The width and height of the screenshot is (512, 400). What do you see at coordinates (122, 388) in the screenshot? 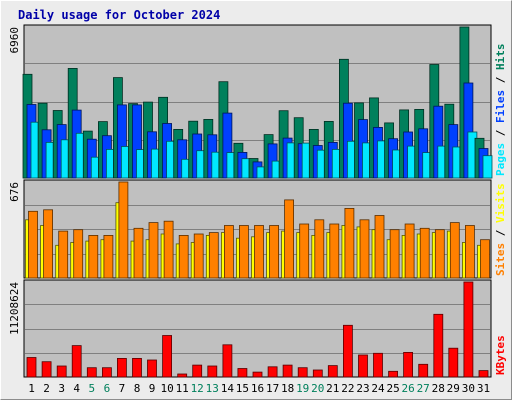
I see `x-tick-label-7: 7` at bounding box center [122, 388].